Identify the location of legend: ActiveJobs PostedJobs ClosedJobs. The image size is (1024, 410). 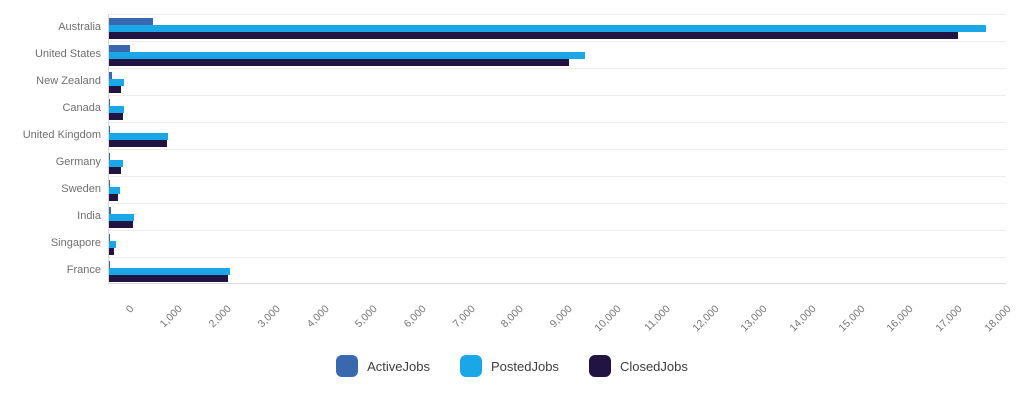
(512, 366).